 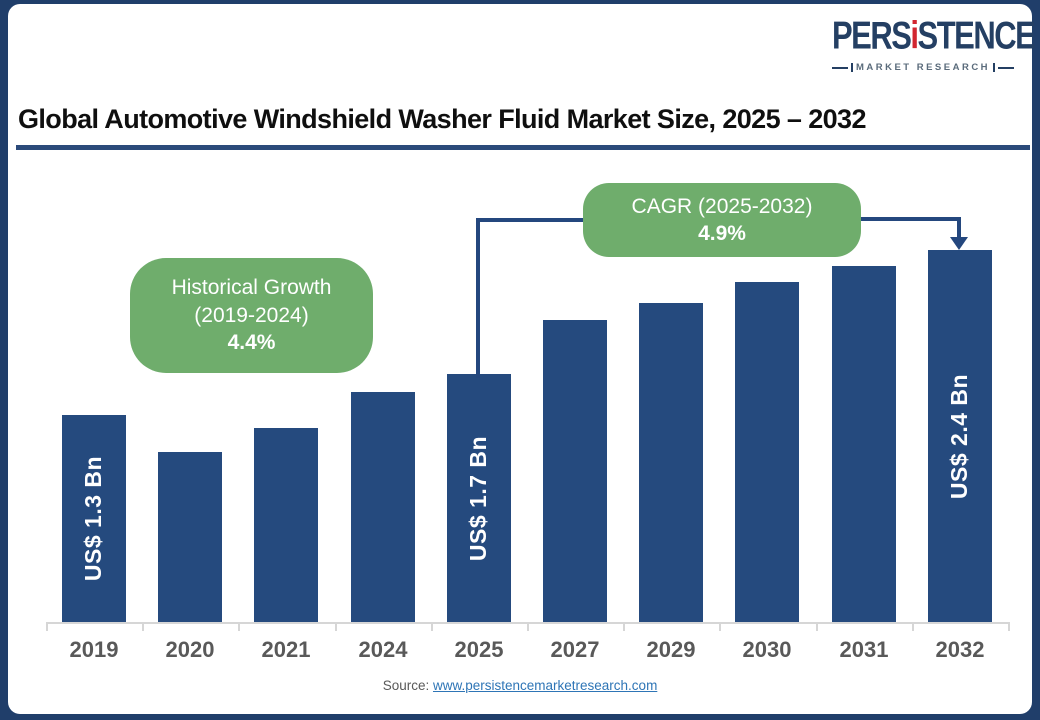 I want to click on bar-2024, so click(x=383, y=507).